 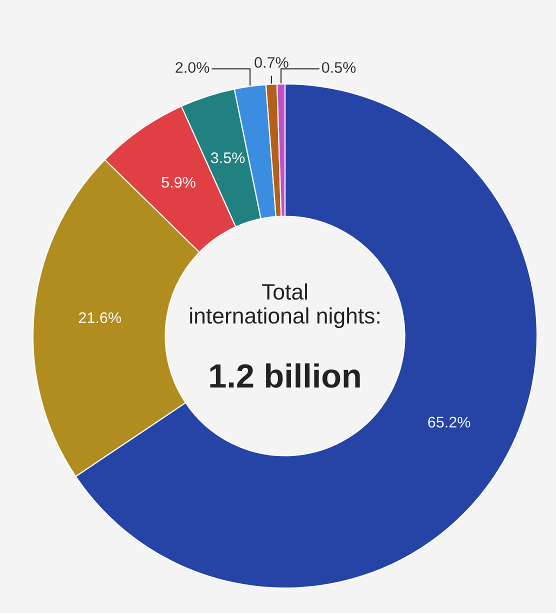 I want to click on data-label: 2.0%, so click(x=193, y=67).